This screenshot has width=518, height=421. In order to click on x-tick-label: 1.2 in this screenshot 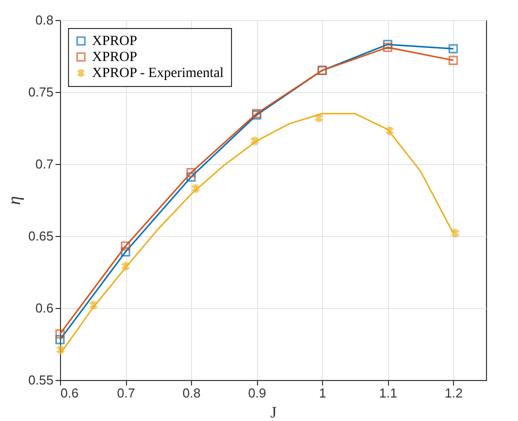, I will do `click(453, 393)`.